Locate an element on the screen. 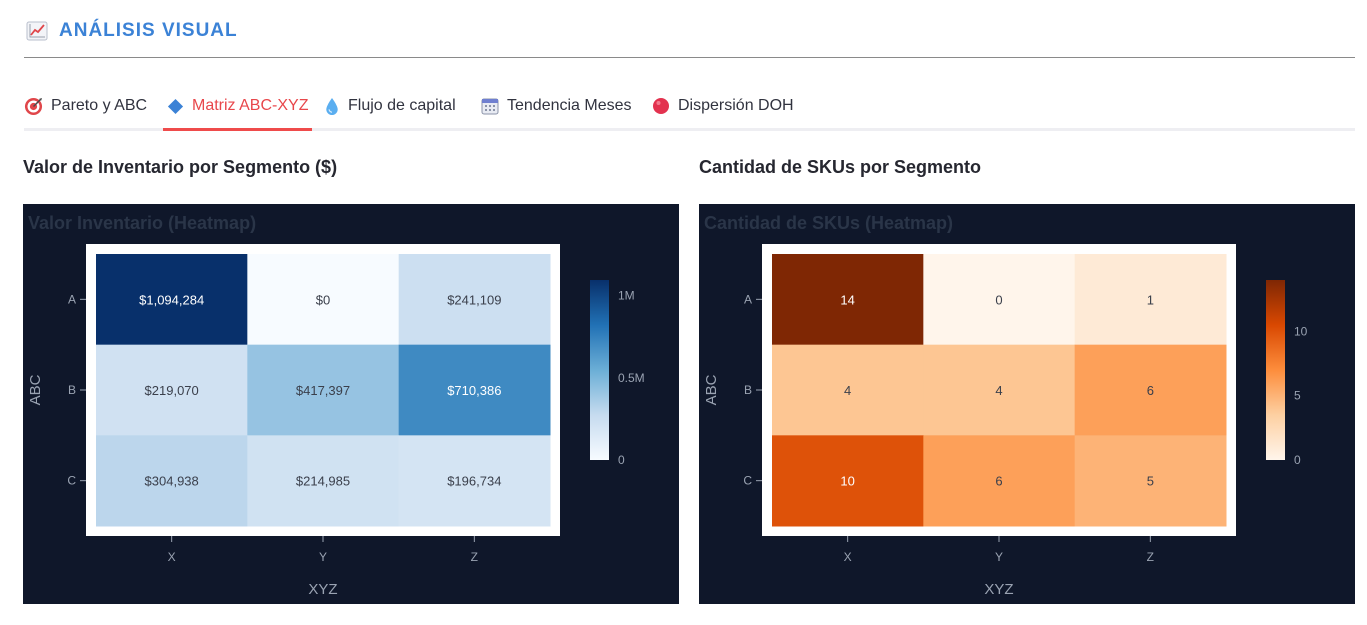 The height and width of the screenshot is (625, 1367). cell-label-CX: 10 is located at coordinates (847, 481).